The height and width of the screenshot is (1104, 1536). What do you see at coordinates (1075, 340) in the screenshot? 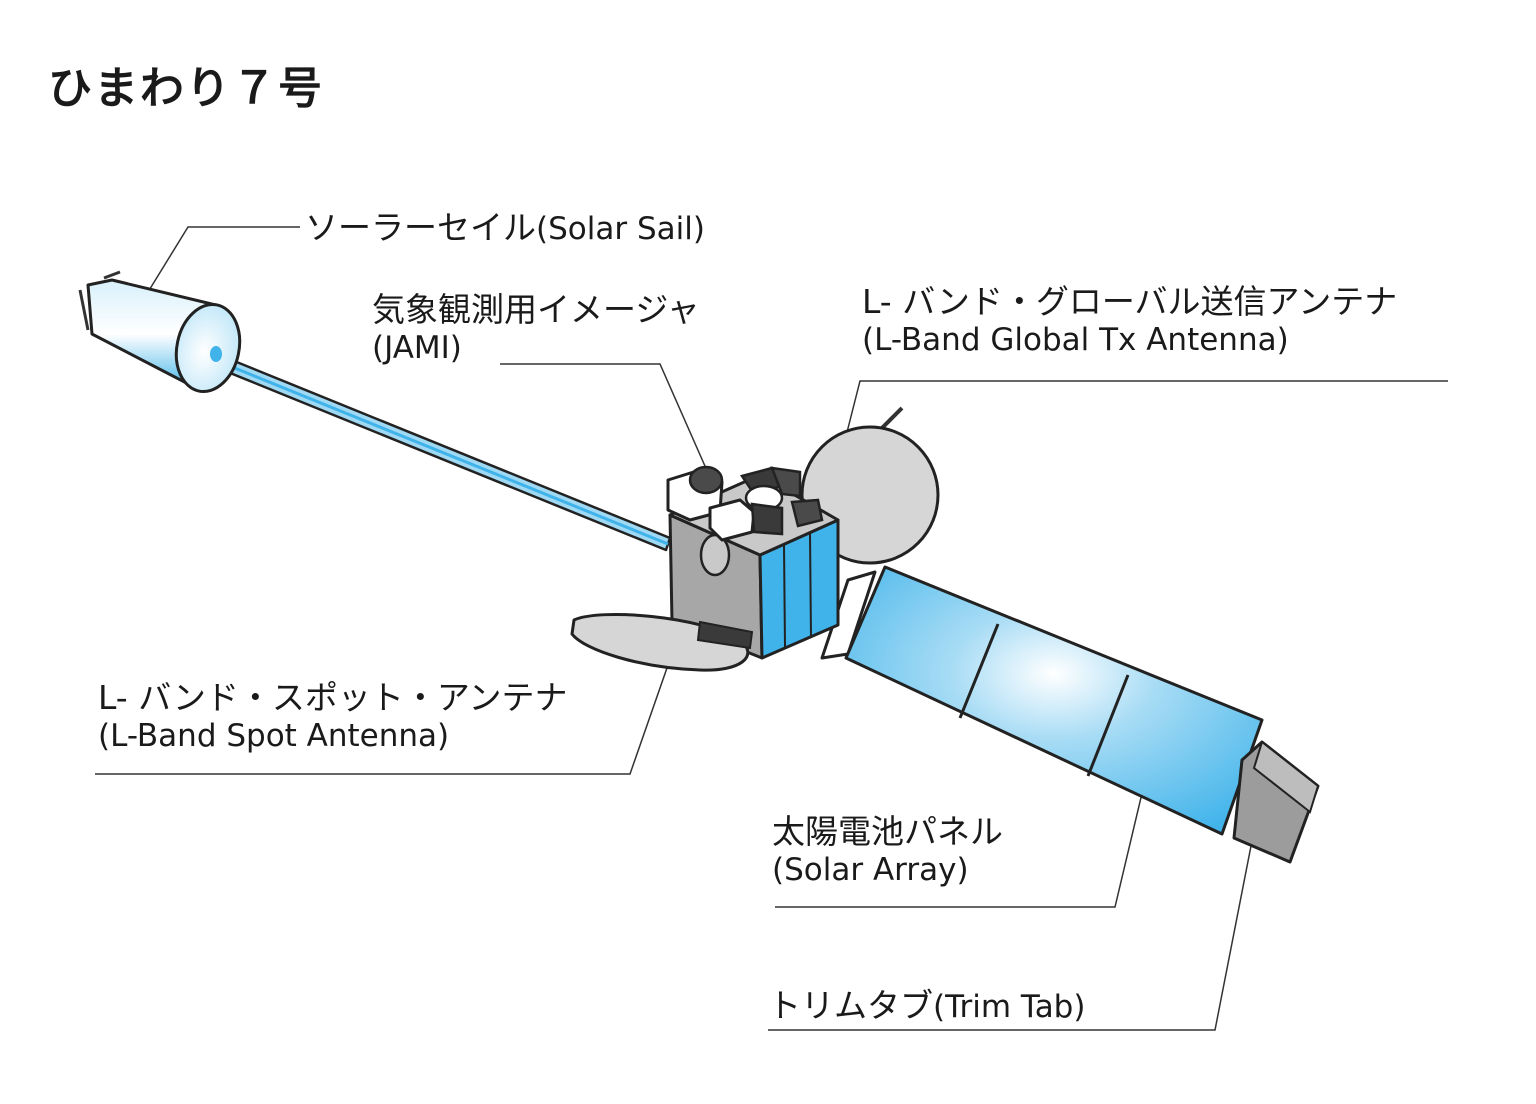
I see `label-global-antenna-en: (L-Band Global Tx Antenna)` at bounding box center [1075, 340].